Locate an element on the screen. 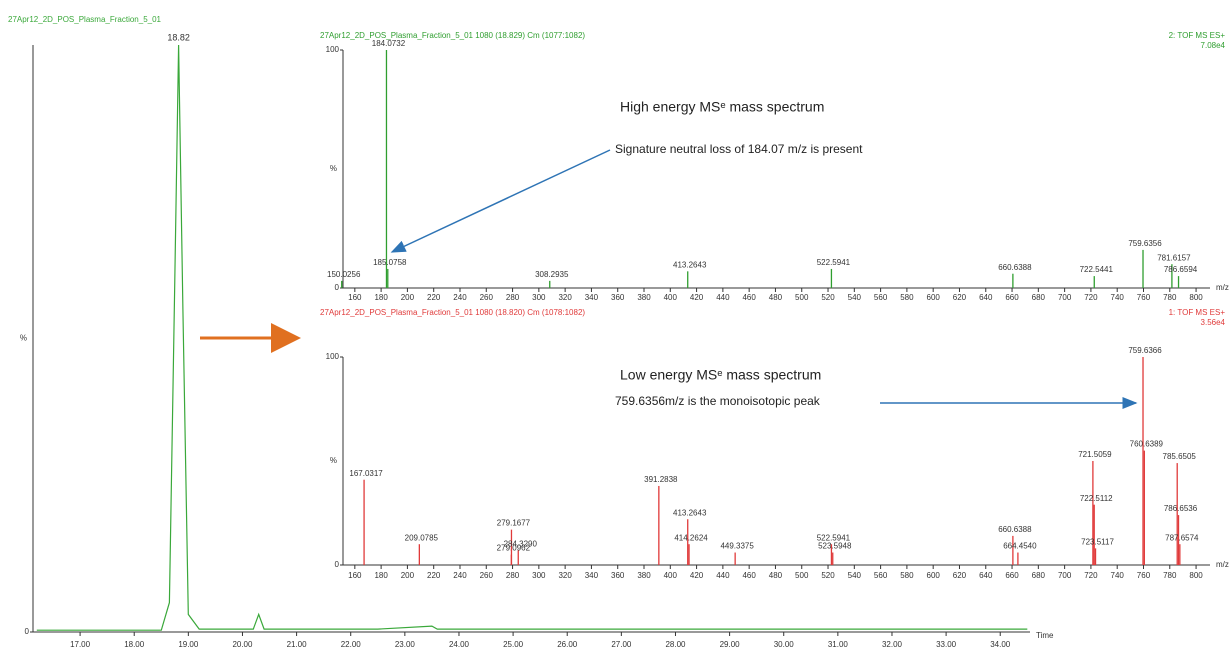  peak-label: 759.6356 is located at coordinates (1145, 243).